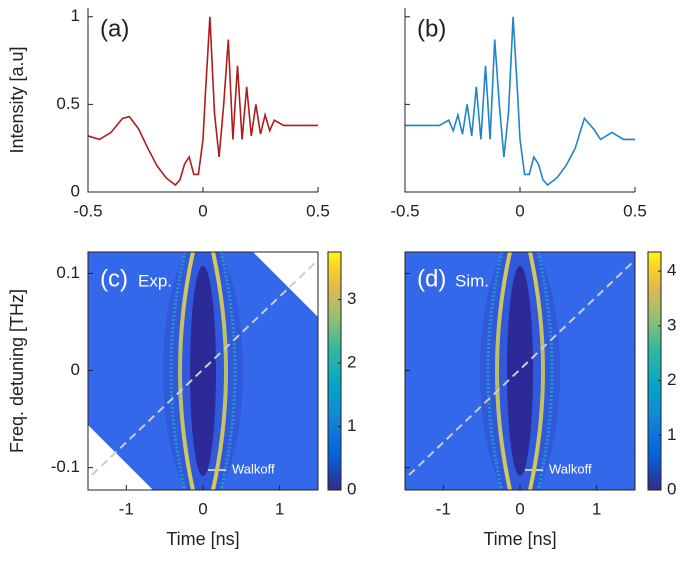 This screenshot has width=685, height=561. I want to click on y-tick-label: 0.5, so click(68, 103).